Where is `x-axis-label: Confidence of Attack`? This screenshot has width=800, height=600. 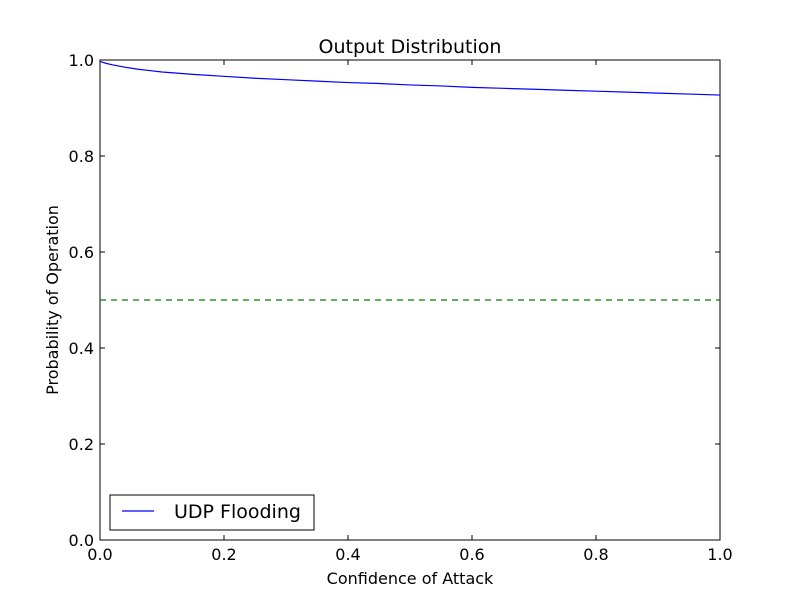
x-axis-label: Confidence of Attack is located at coordinates (410, 578).